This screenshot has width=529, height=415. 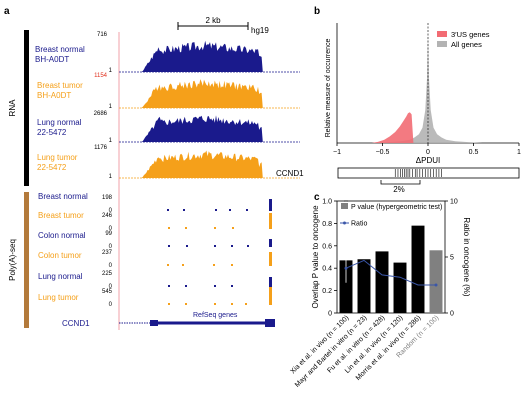 What do you see at coordinates (428, 152) in the screenshot?
I see `x-tick-label: 0` at bounding box center [428, 152].